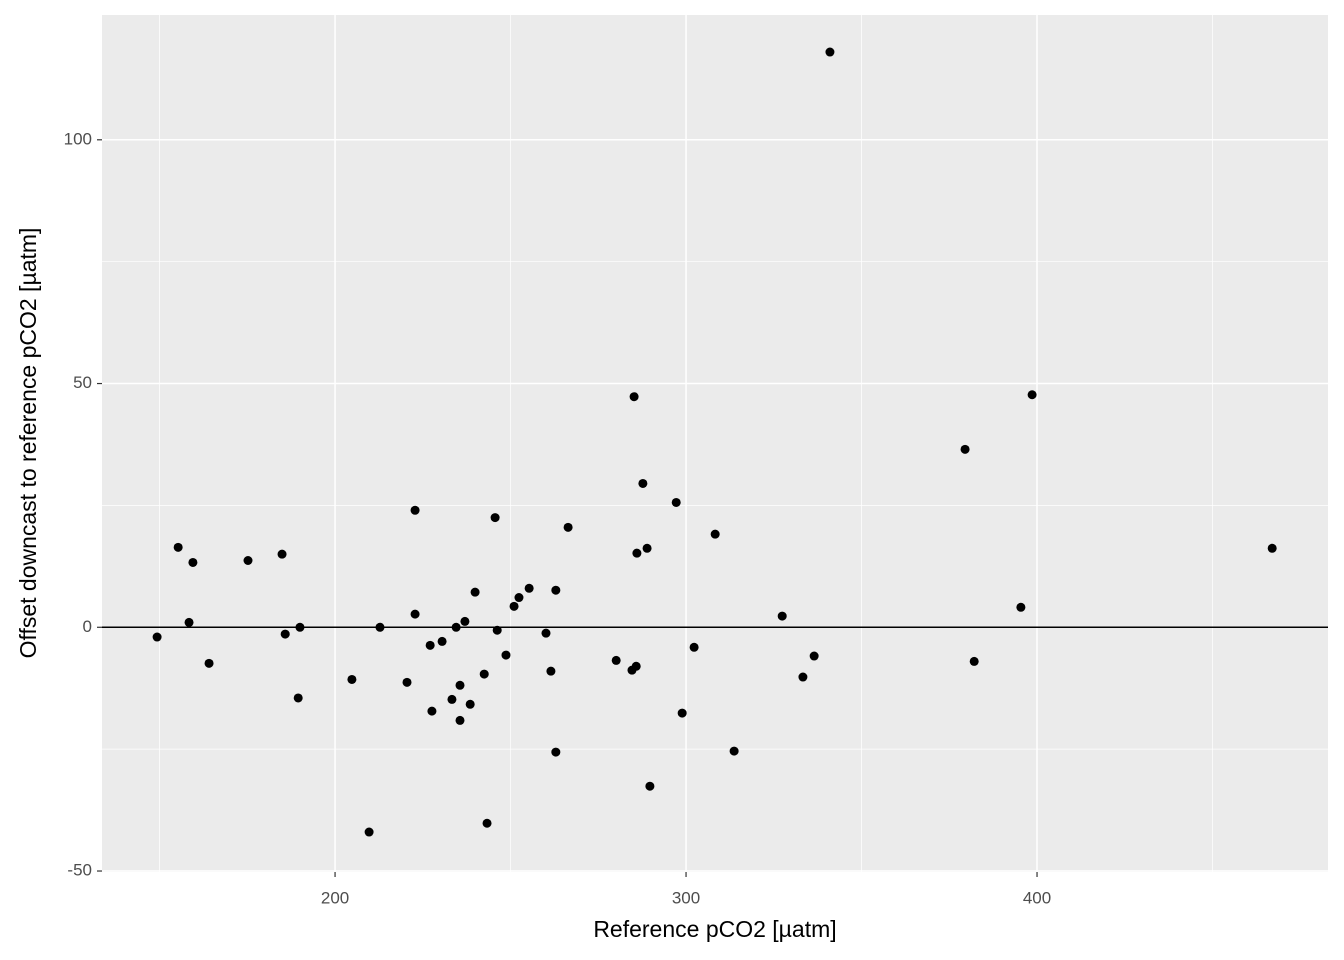 The height and width of the screenshot is (960, 1344). What do you see at coordinates (686, 897) in the screenshot?
I see `x-tick-label: 300` at bounding box center [686, 897].